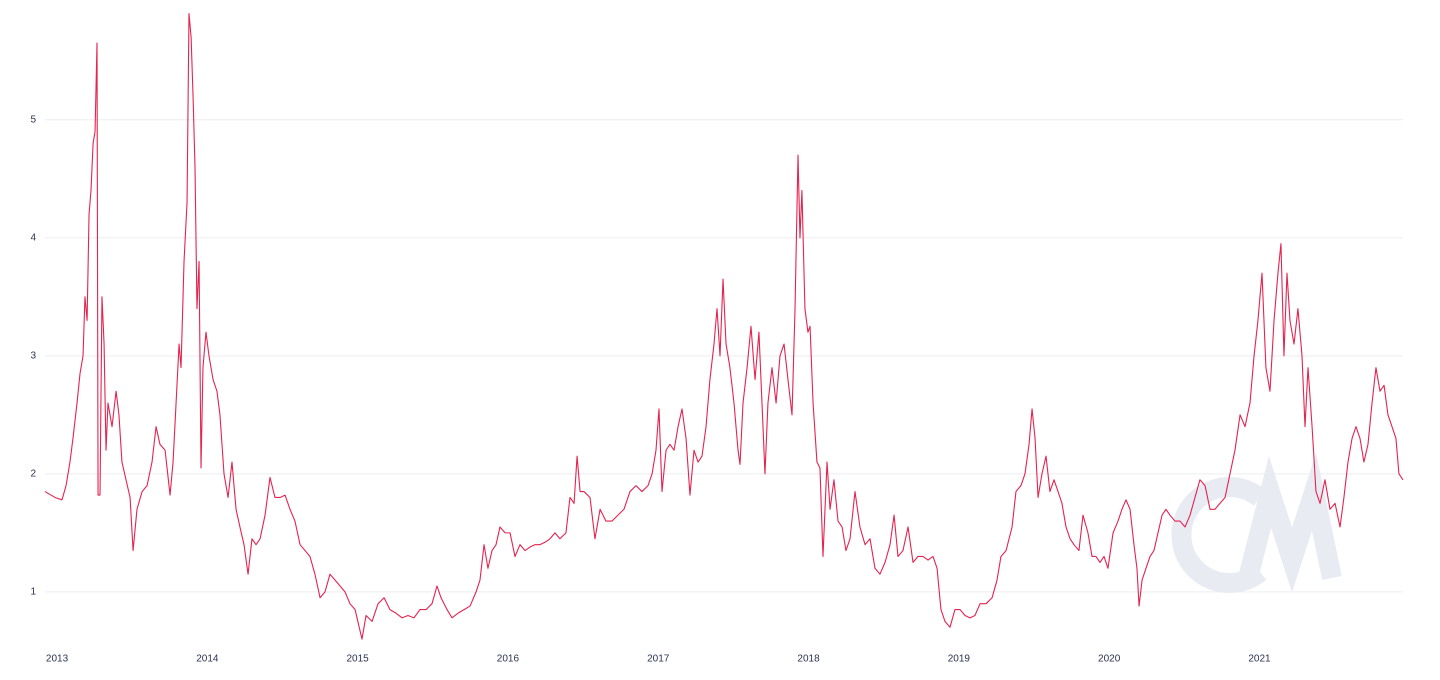  I want to click on y-tick-label: 5, so click(33, 119).